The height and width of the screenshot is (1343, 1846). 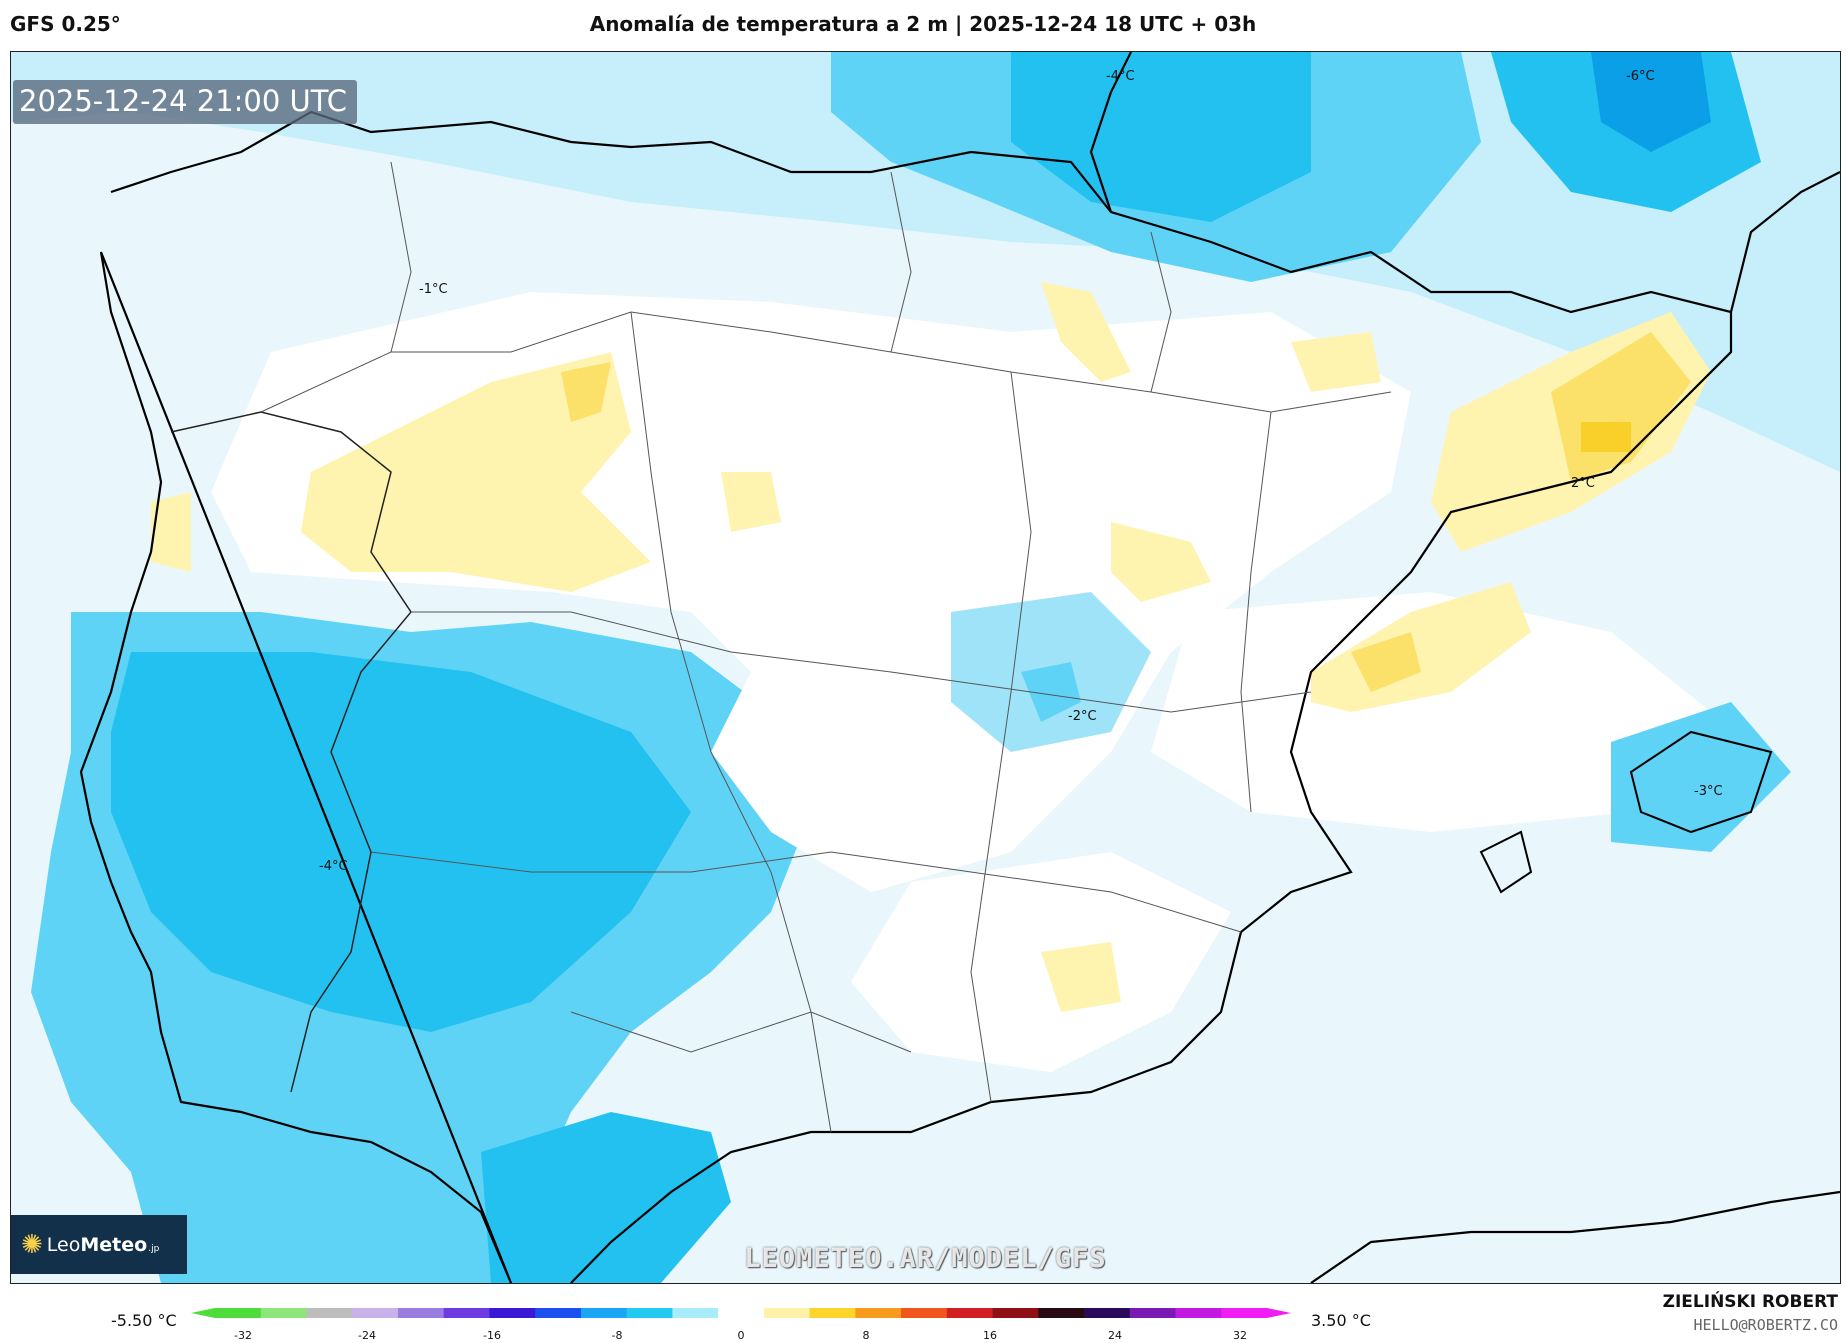 What do you see at coordinates (923, 1336) in the screenshot?
I see `colorbar-ticks: -32 -24 -16 -8 0 8 16 24 32` at bounding box center [923, 1336].